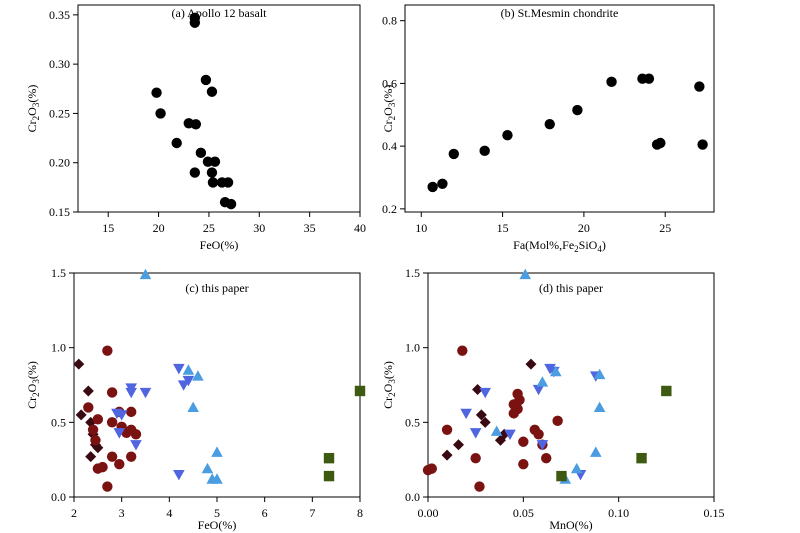 This screenshot has height=533, width=800. Describe the element at coordinates (169, 513) in the screenshot. I see `x-tick-label-c: 4` at that location.